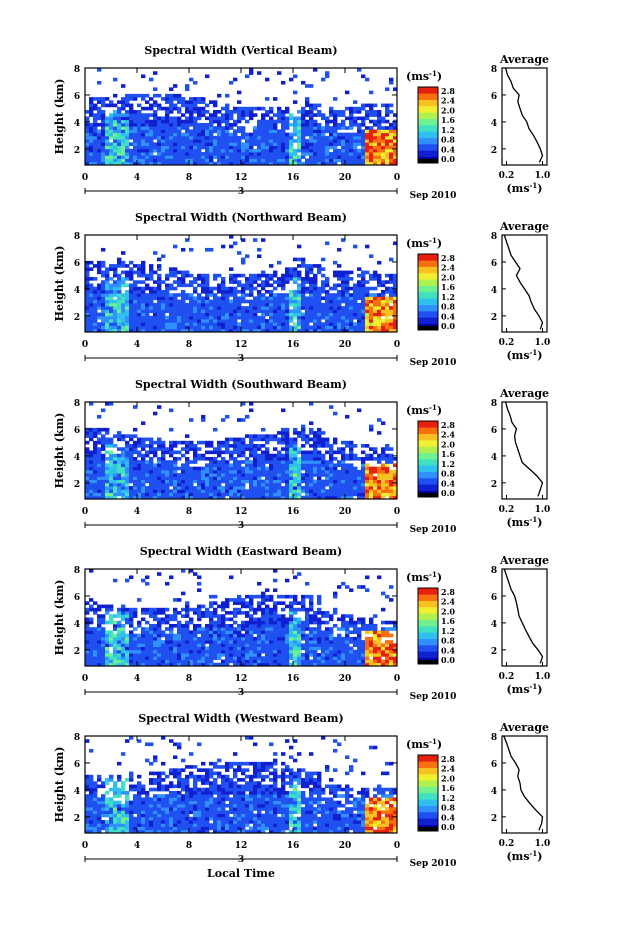  I want to click on avg-y-tick-label: 4, so click(494, 124).